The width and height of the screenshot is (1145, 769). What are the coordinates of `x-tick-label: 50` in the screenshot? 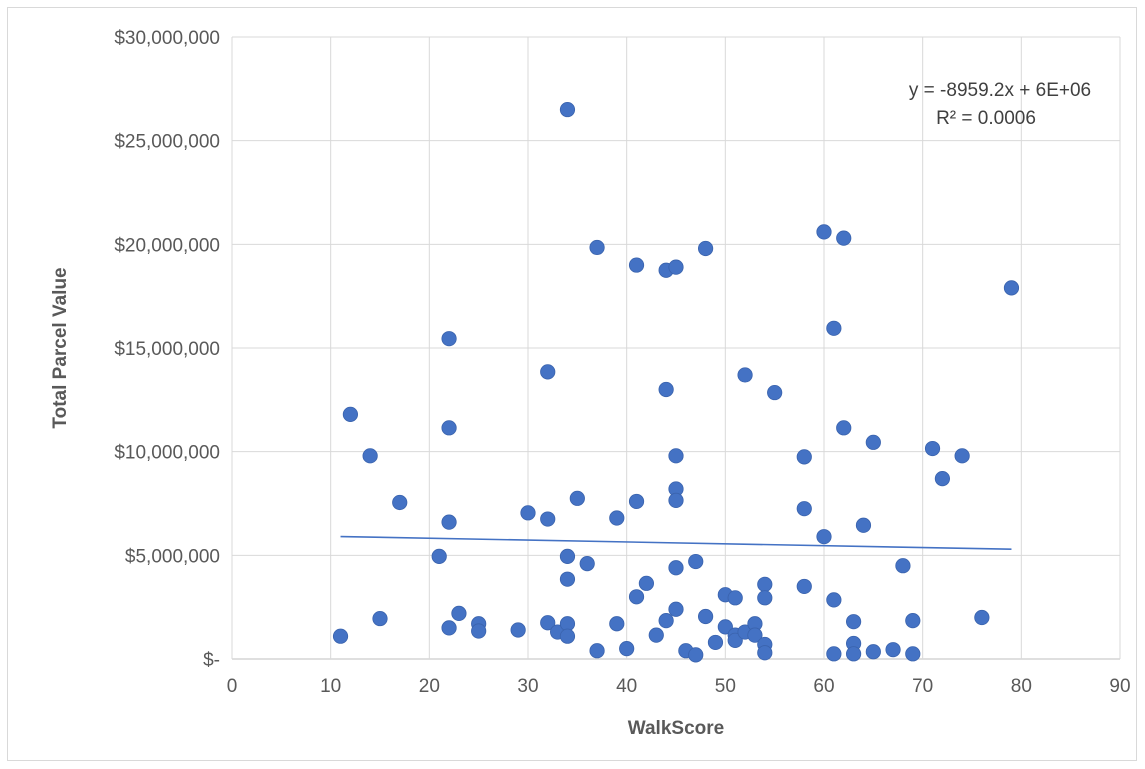 It's located at (725, 686).